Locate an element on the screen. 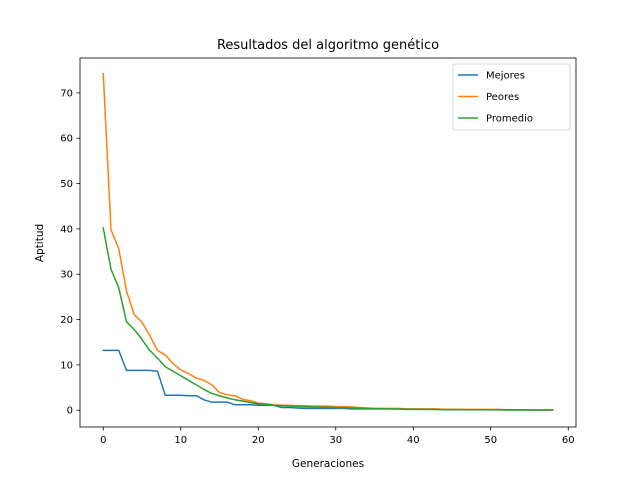 The height and width of the screenshot is (480, 640). x-tick-label: 50 is located at coordinates (490, 440).